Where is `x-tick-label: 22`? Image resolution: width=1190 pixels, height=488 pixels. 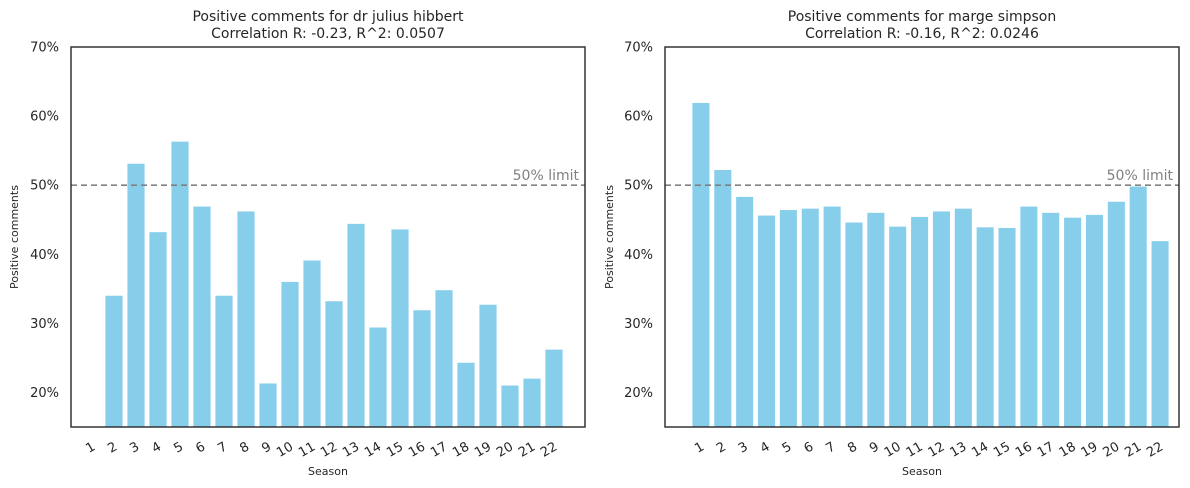 x-tick-label: 22 is located at coordinates (549, 449).